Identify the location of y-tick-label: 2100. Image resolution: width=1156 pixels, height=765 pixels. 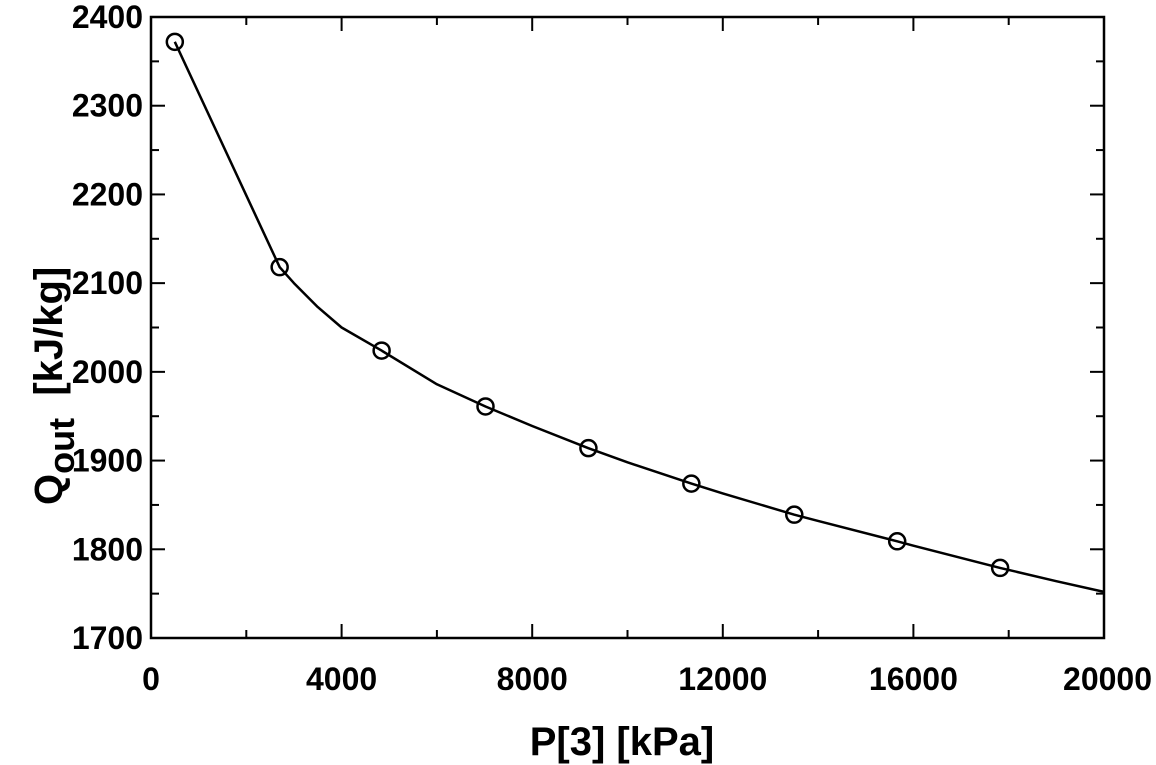
(107, 283).